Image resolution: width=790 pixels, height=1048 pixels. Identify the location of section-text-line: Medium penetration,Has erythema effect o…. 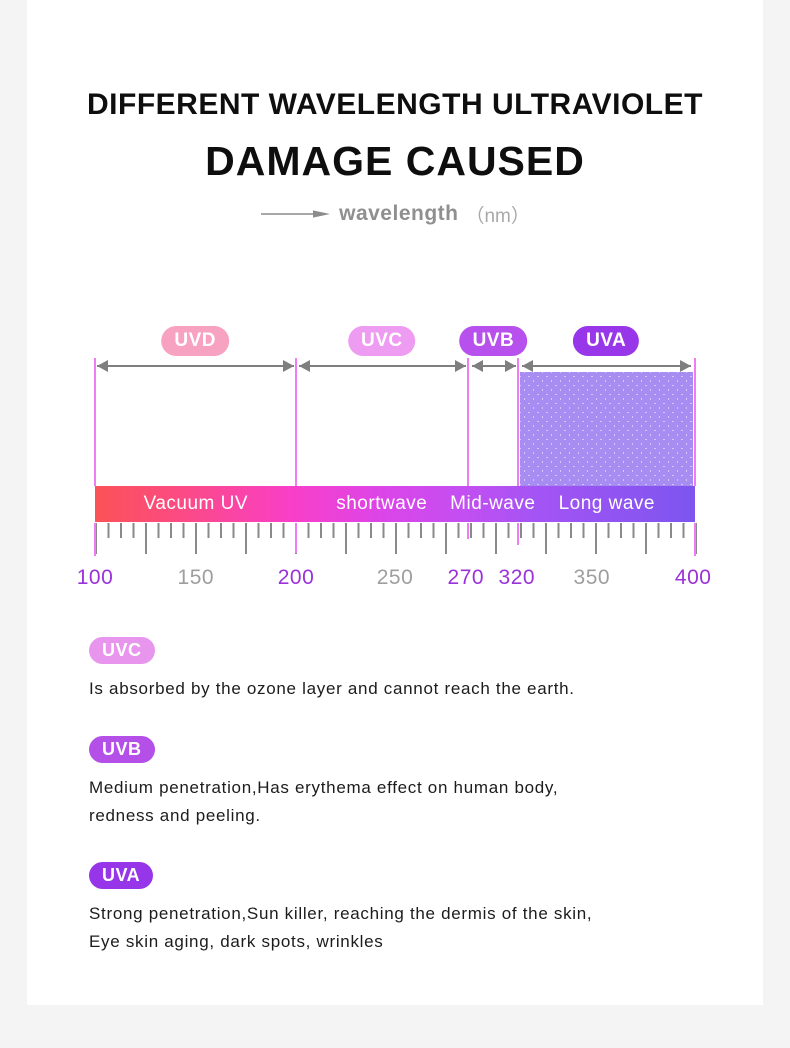
(324, 787).